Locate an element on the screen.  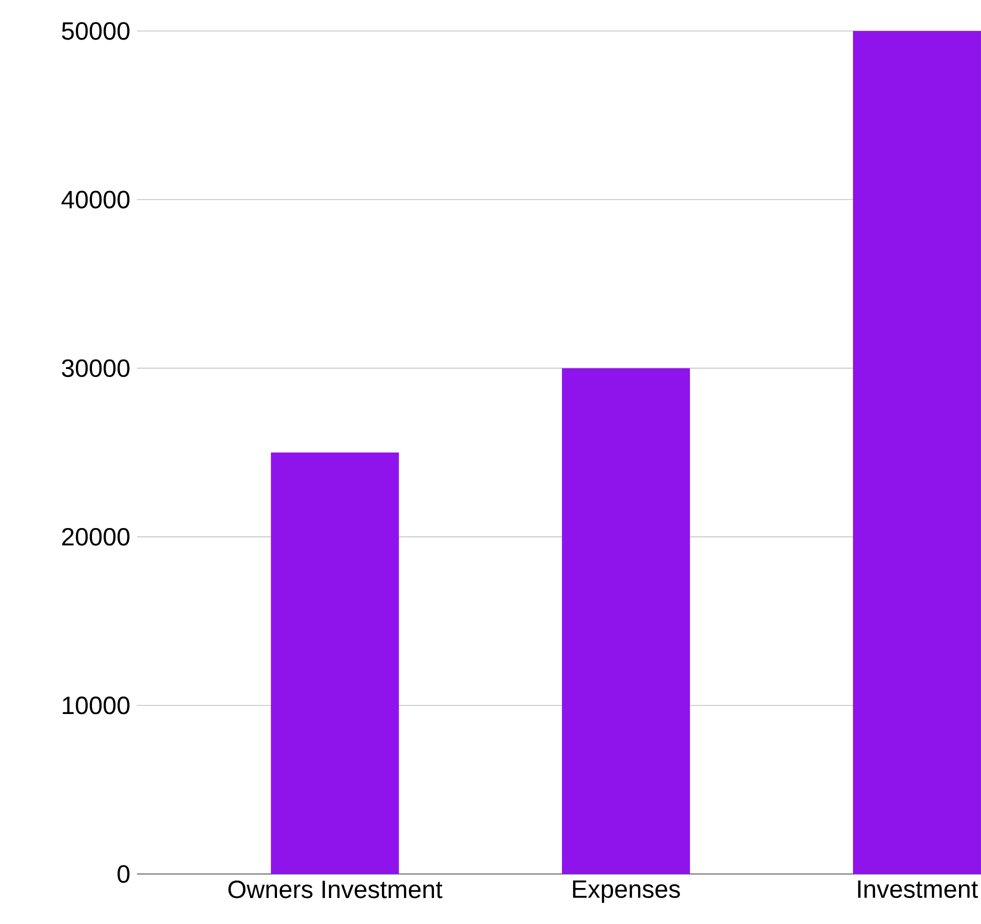
y-tick-label: 0 is located at coordinates (124, 874).